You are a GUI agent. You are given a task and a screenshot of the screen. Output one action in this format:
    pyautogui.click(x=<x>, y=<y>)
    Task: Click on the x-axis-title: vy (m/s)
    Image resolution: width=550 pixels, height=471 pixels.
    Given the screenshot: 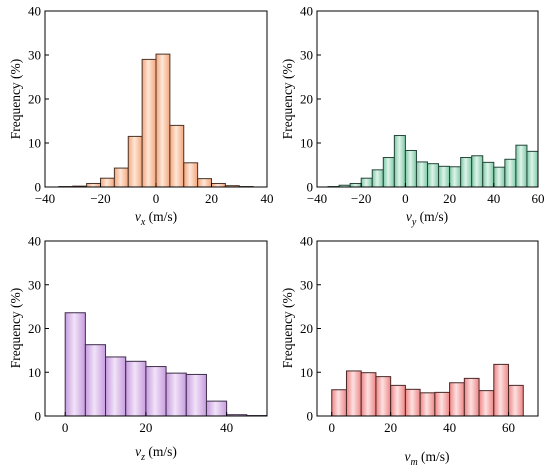 What is the action you would take?
    pyautogui.click(x=427, y=218)
    